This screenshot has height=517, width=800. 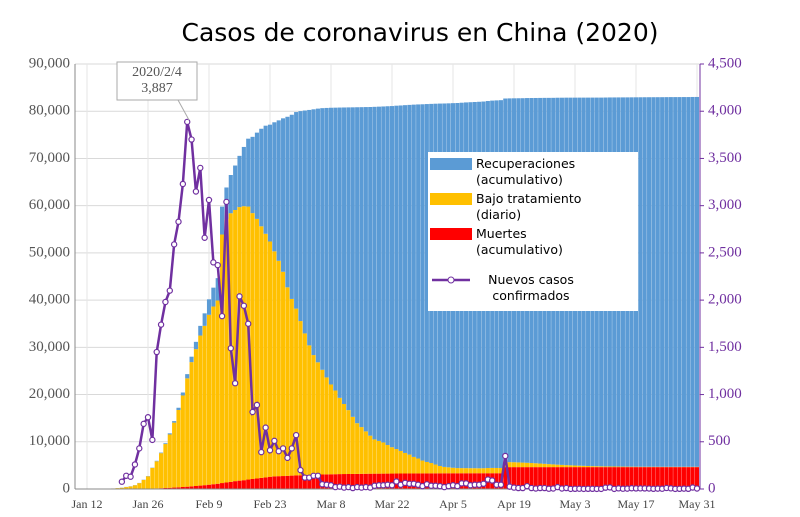 I want to click on x-tick-label: Apr 5, so click(x=453, y=504).